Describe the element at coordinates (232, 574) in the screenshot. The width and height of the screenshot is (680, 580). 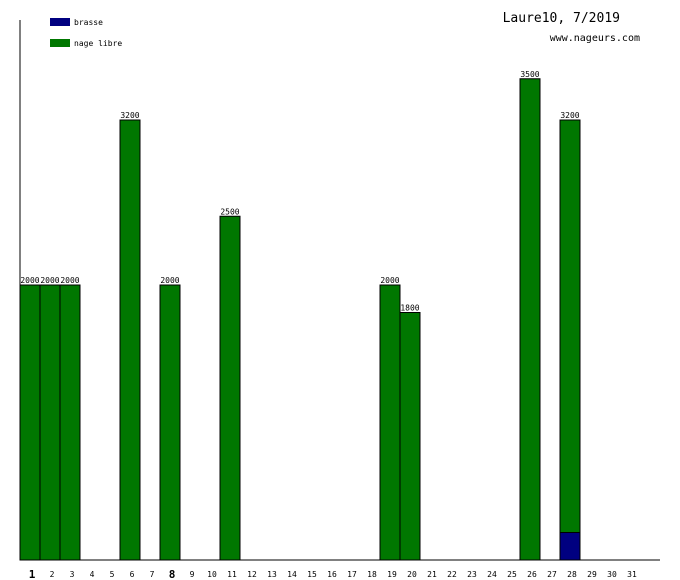
I see `x-tick-label: 11` at that location.